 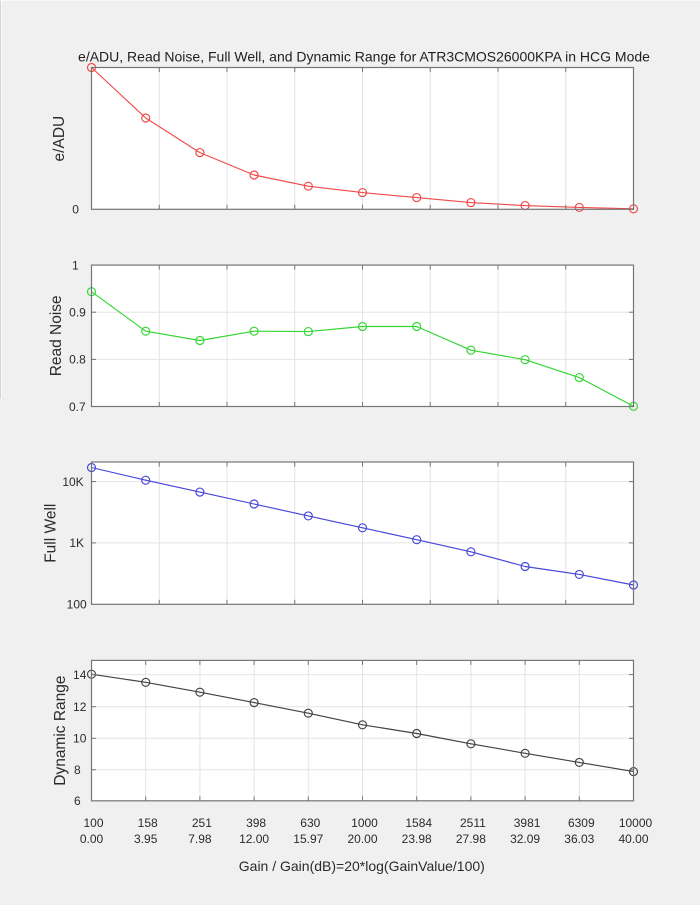 I want to click on svg-text: 23.98, so click(x=417, y=839).